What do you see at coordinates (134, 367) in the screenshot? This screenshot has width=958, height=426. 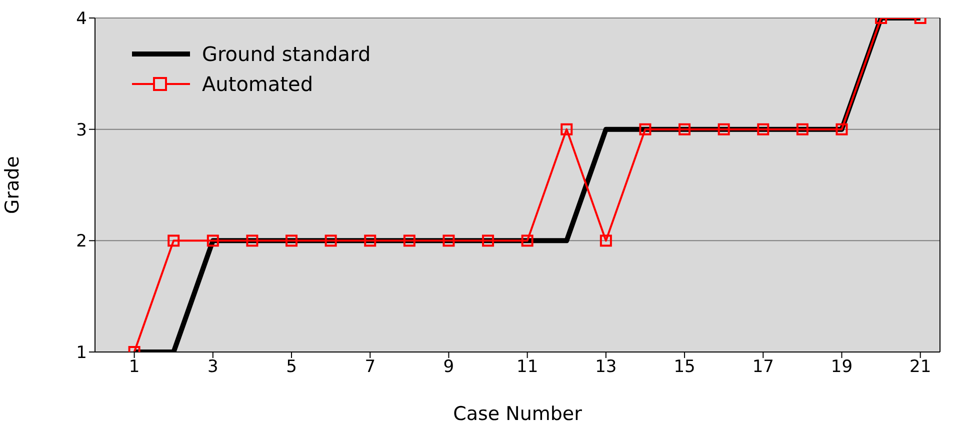 I see `x-tick-label: 1` at bounding box center [134, 367].